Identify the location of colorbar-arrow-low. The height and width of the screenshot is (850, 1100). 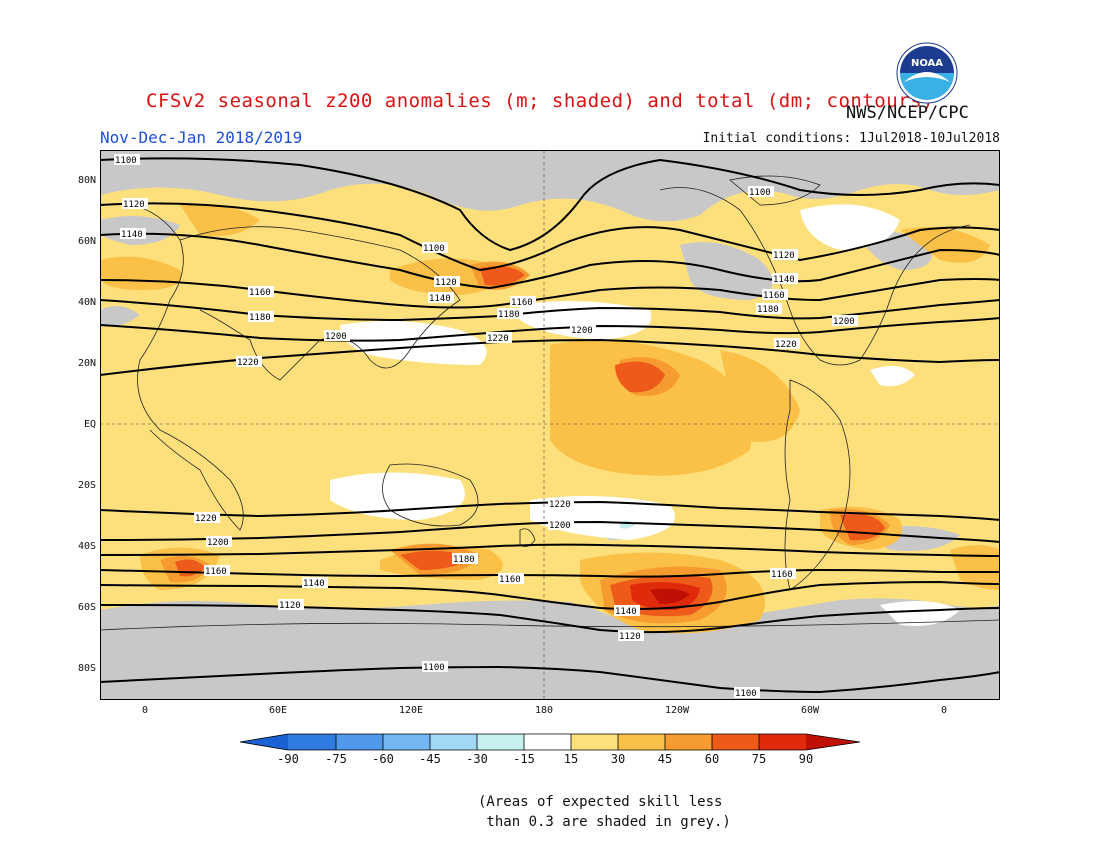
(264, 742).